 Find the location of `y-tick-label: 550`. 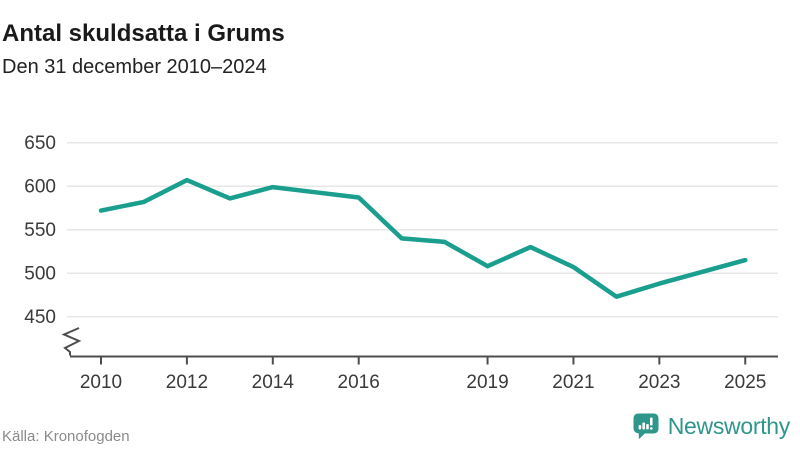

y-tick-label: 550 is located at coordinates (40, 230).